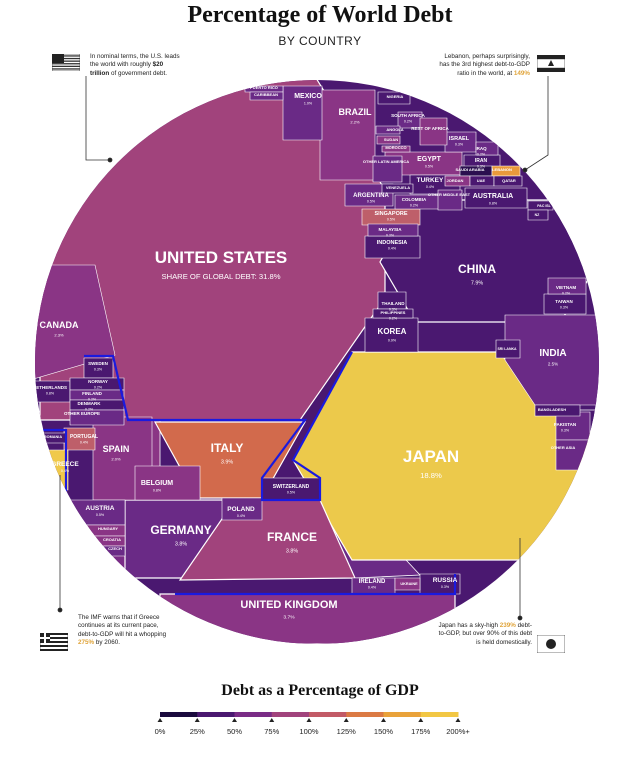  Describe the element at coordinates (220, 276) in the screenshot. I see `value-united-states: SHARE OF GLOBAL DEBT: 31.8%` at that location.